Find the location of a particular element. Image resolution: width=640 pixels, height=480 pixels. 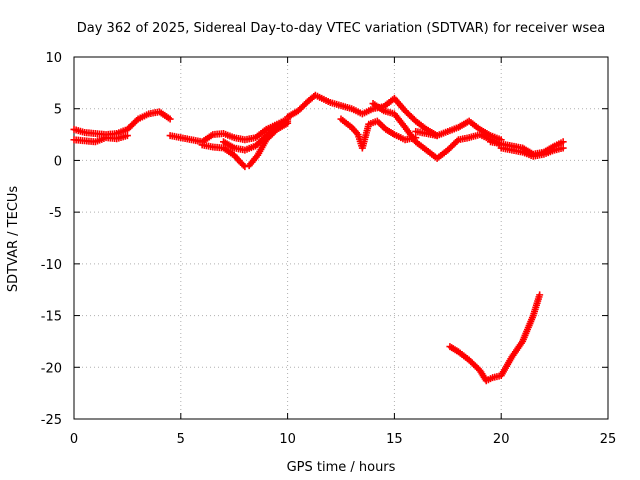

y-tick-label: -15 is located at coordinates (51, 317).